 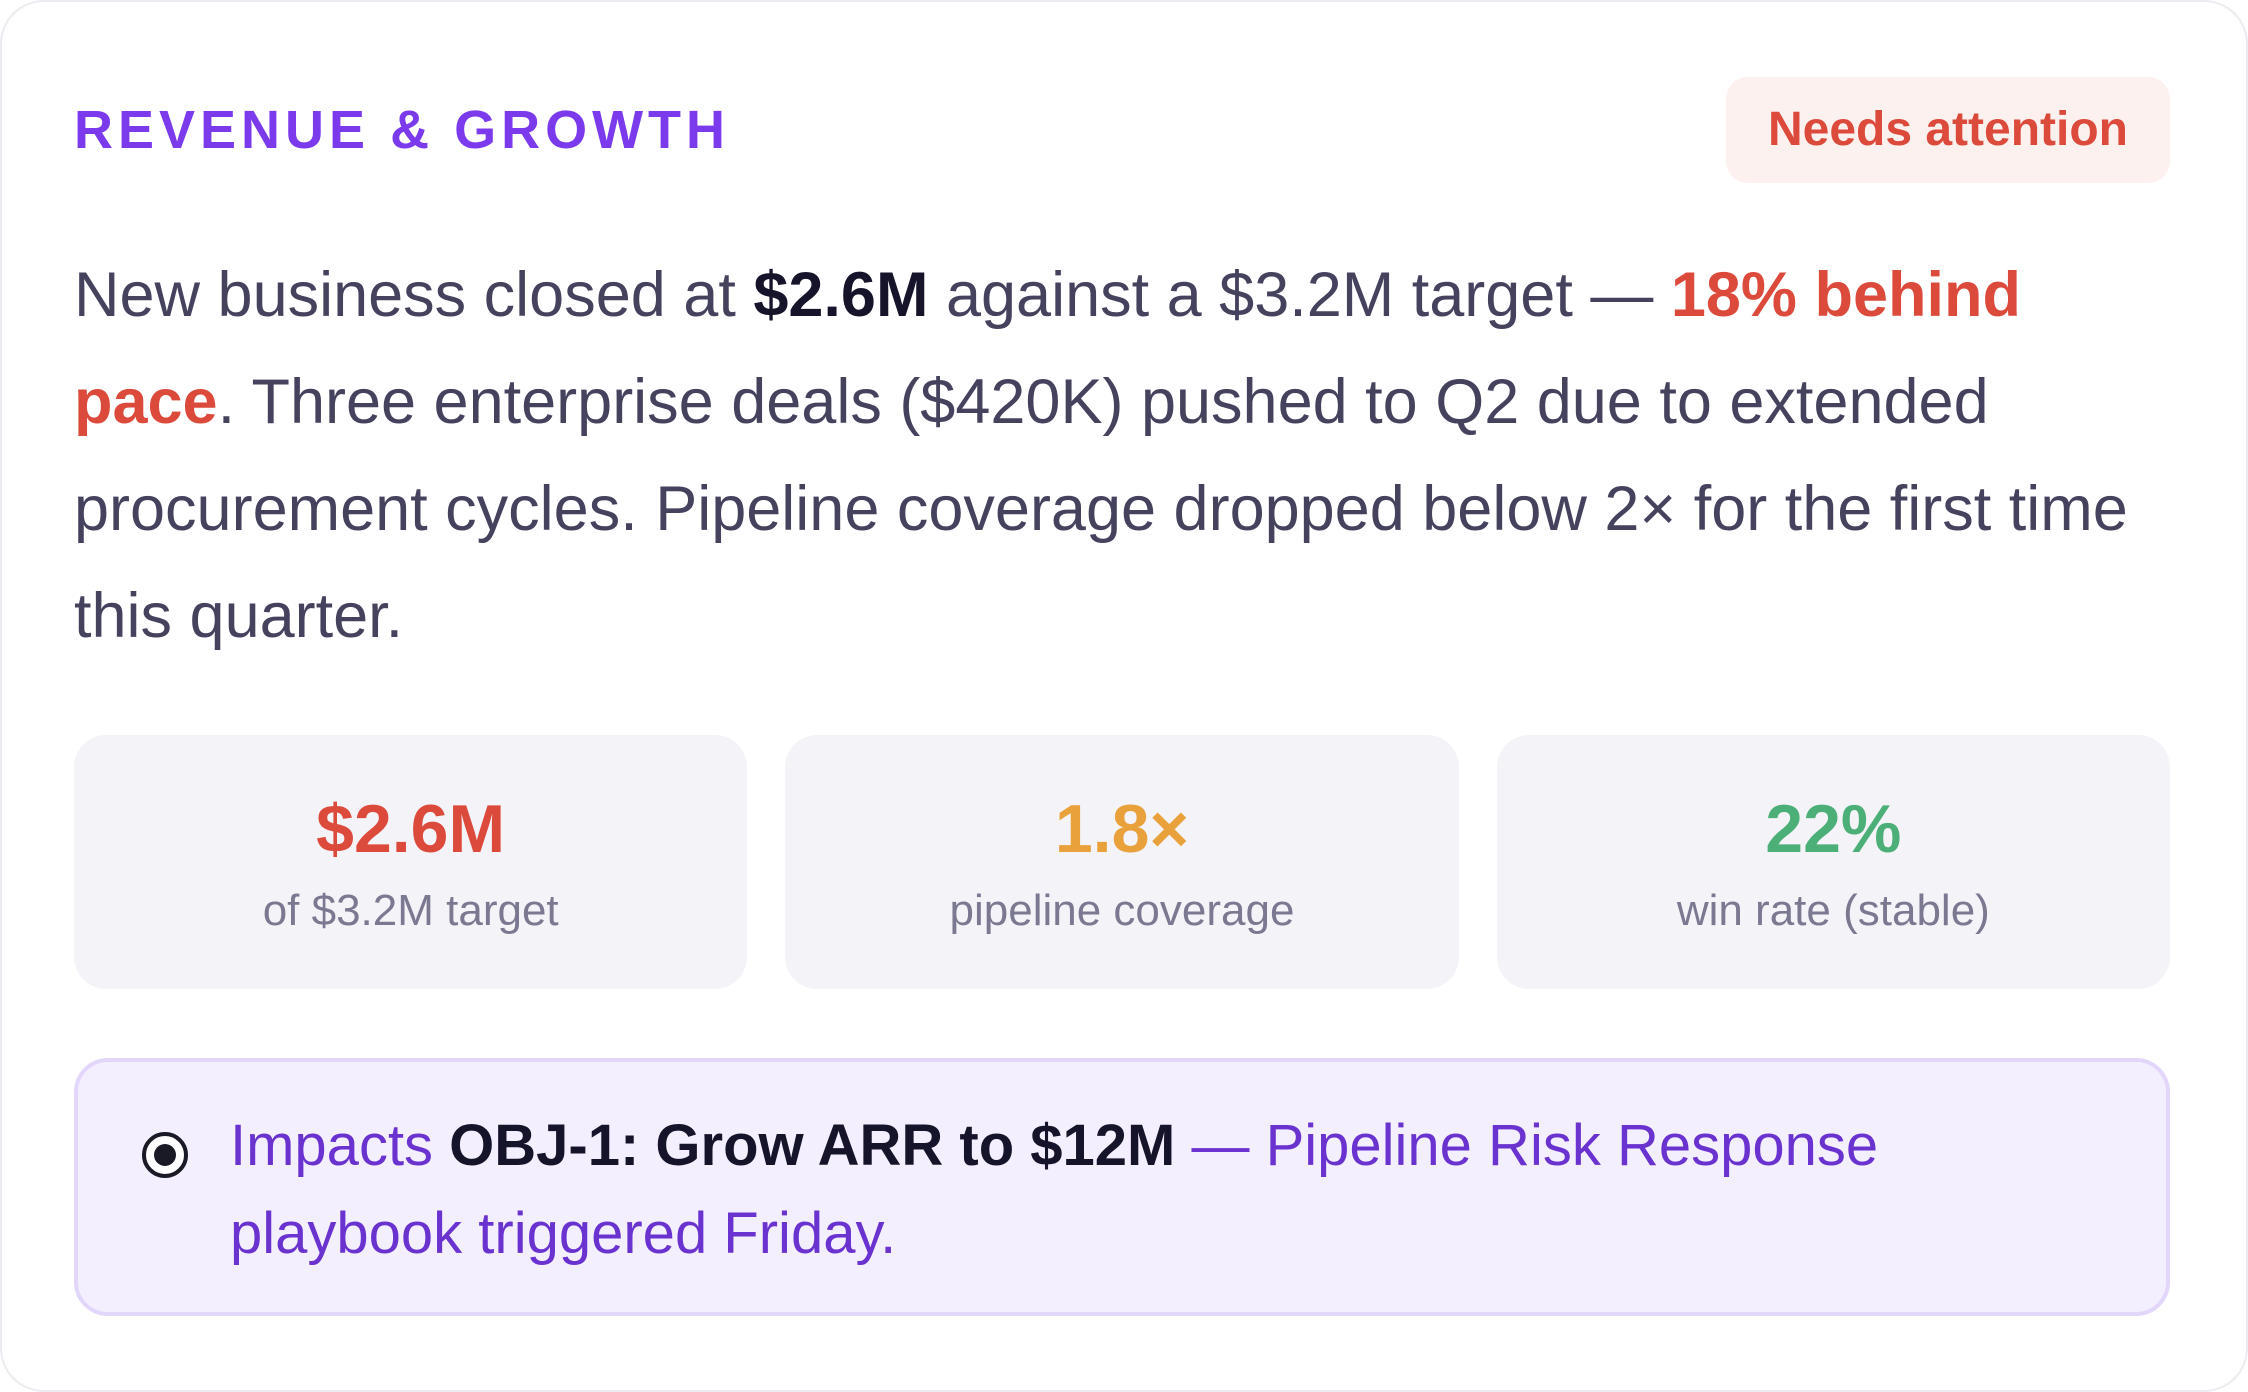 What do you see at coordinates (1122, 910) in the screenshot?
I see `metric-caption: pipeline coverage` at bounding box center [1122, 910].